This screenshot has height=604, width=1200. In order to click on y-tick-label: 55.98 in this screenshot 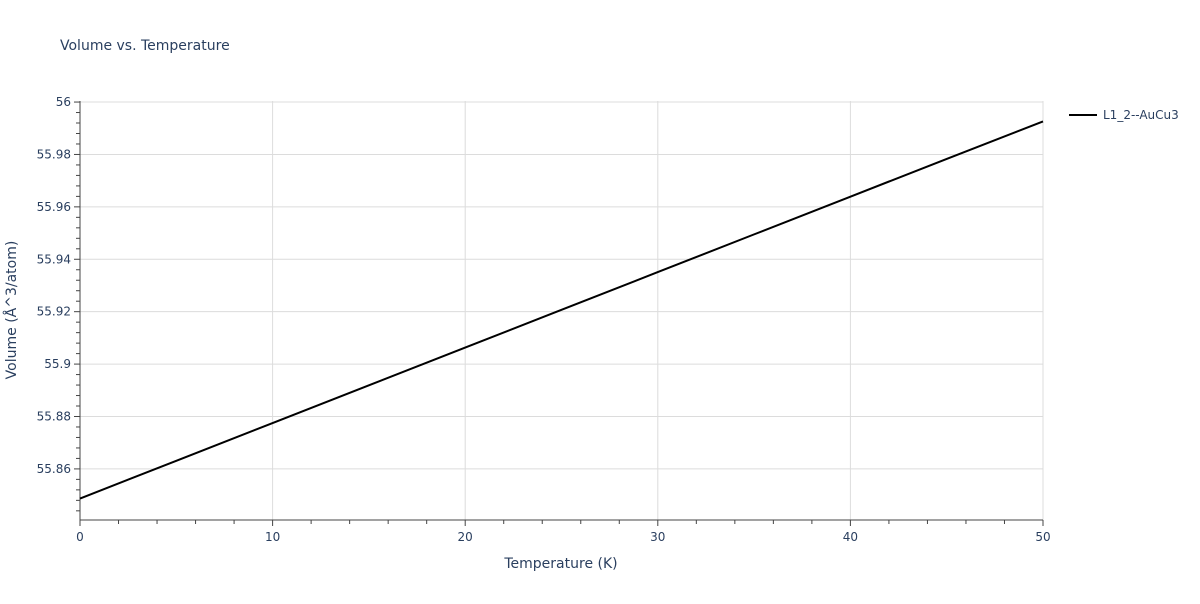, I will do `click(54, 154)`.